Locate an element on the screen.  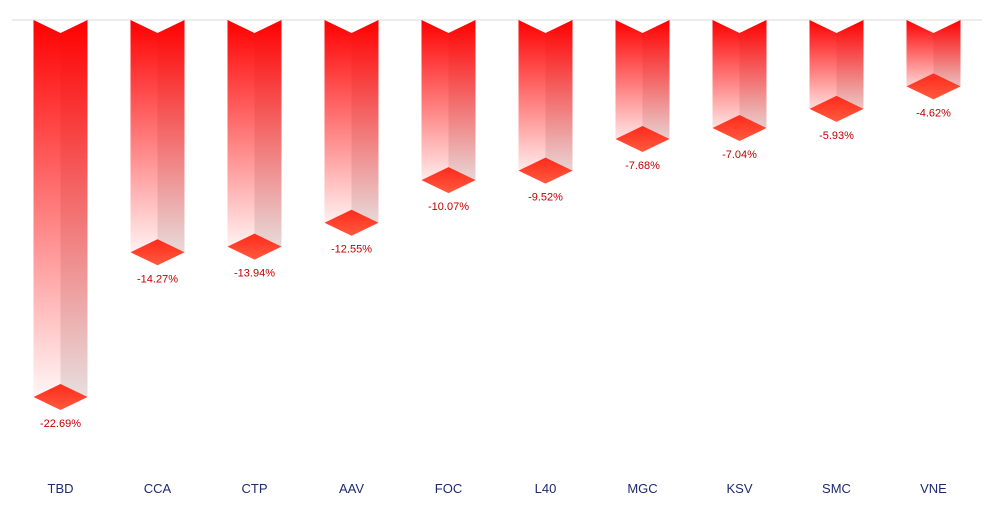
bar-smc is located at coordinates (836, 71).